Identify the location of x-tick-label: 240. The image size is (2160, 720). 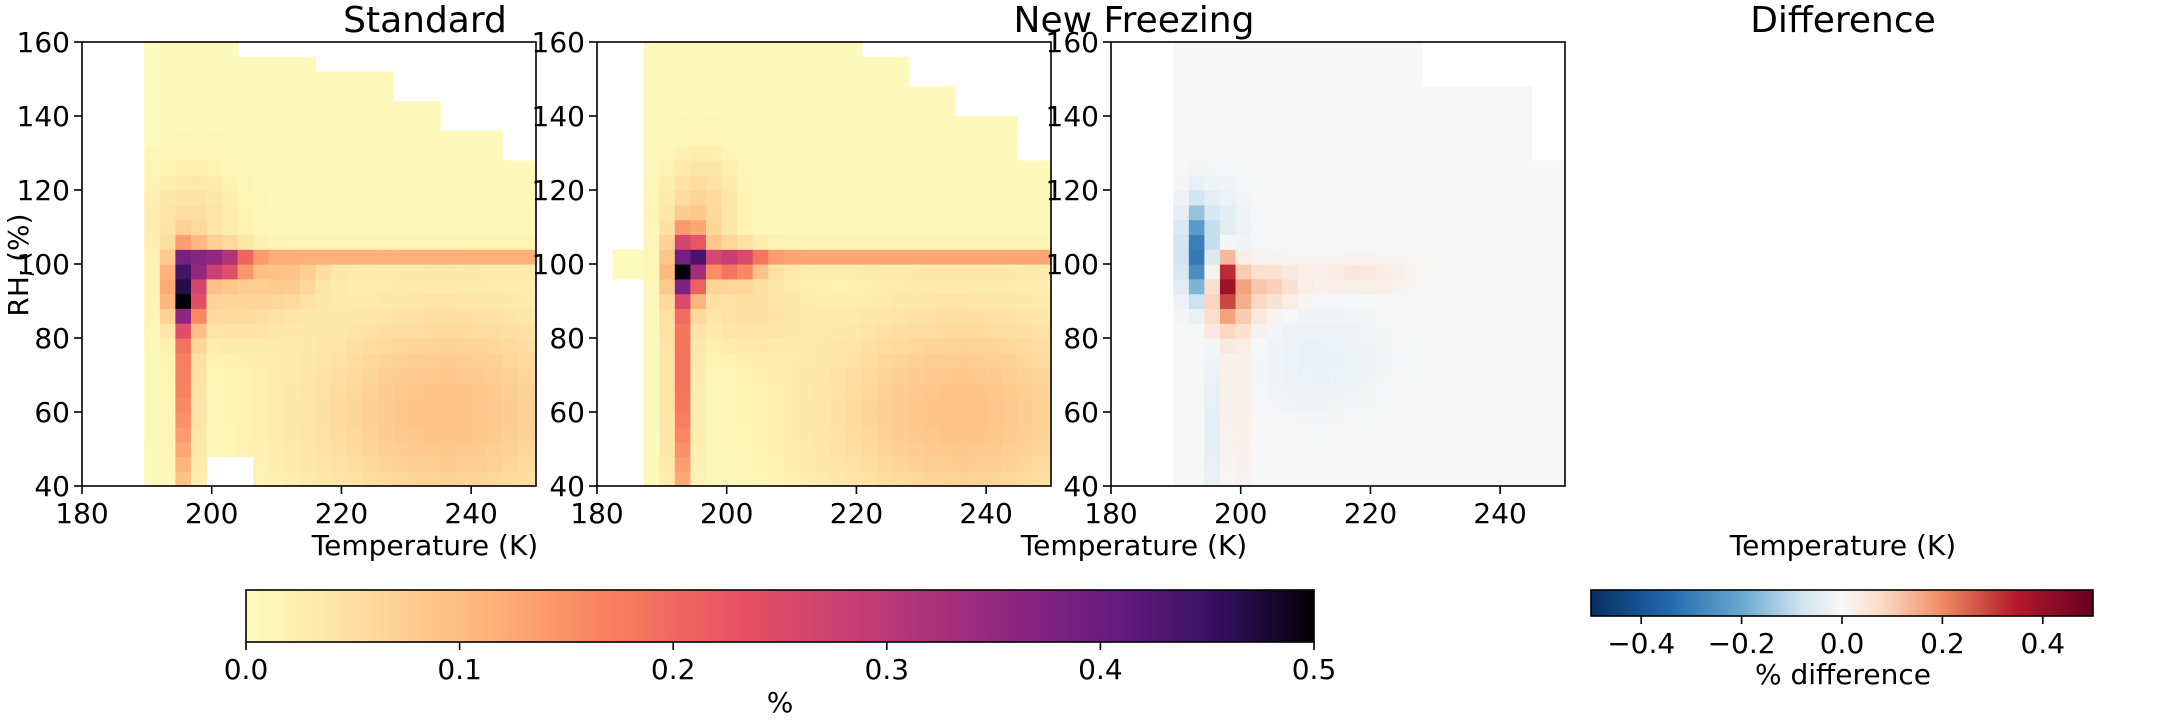
(985, 513).